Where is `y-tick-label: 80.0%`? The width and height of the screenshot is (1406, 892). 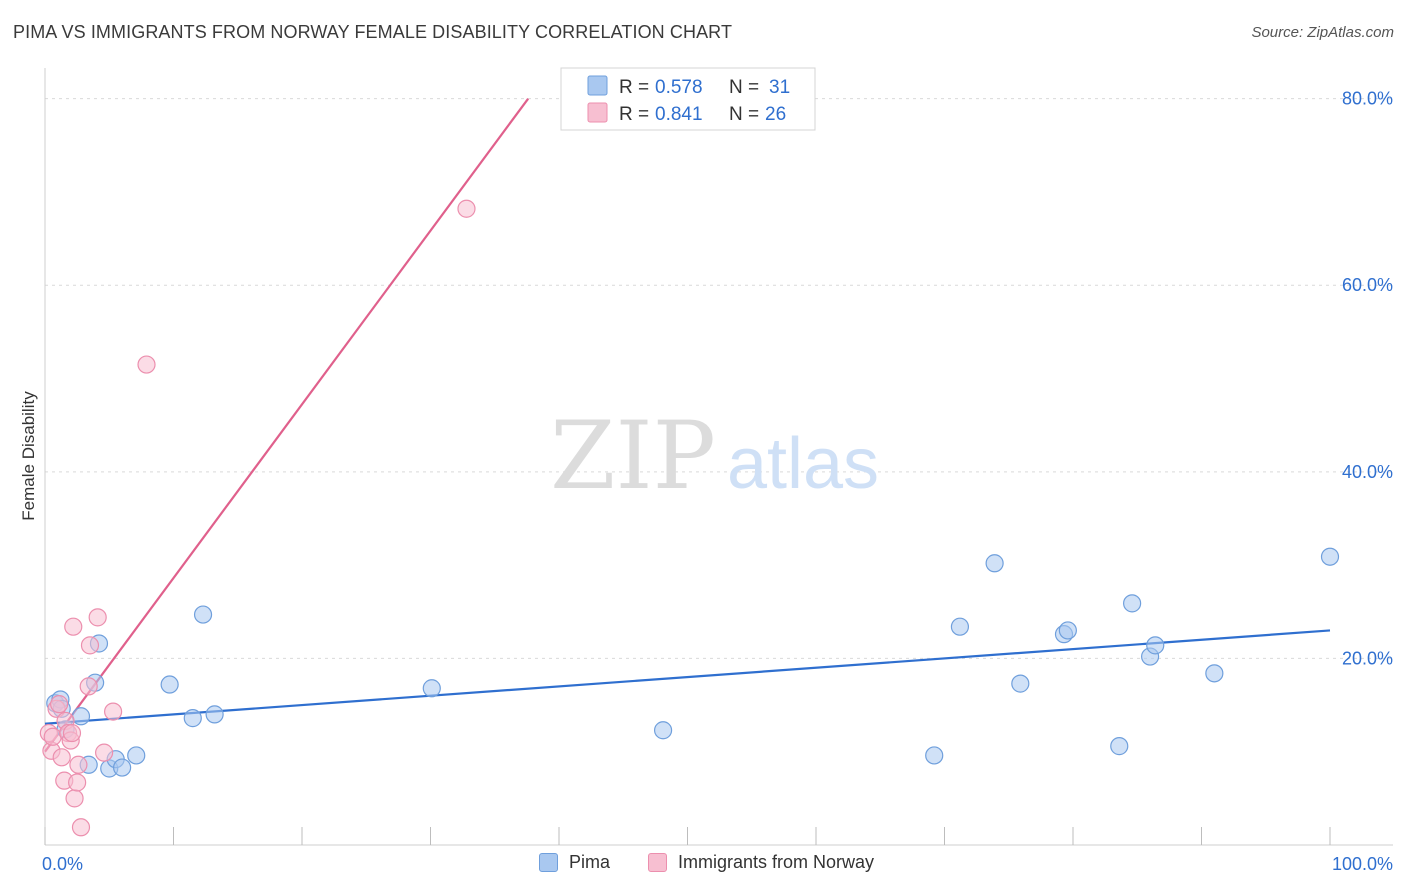 y-tick-label: 80.0% is located at coordinates (1367, 99).